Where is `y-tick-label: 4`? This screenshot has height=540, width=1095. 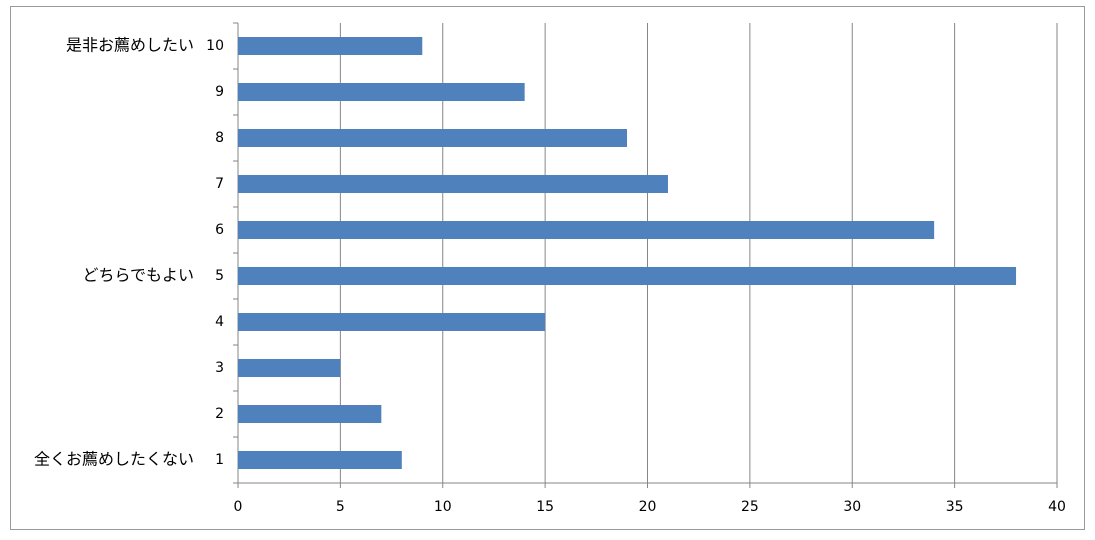
y-tick-label: 4 is located at coordinates (219, 322).